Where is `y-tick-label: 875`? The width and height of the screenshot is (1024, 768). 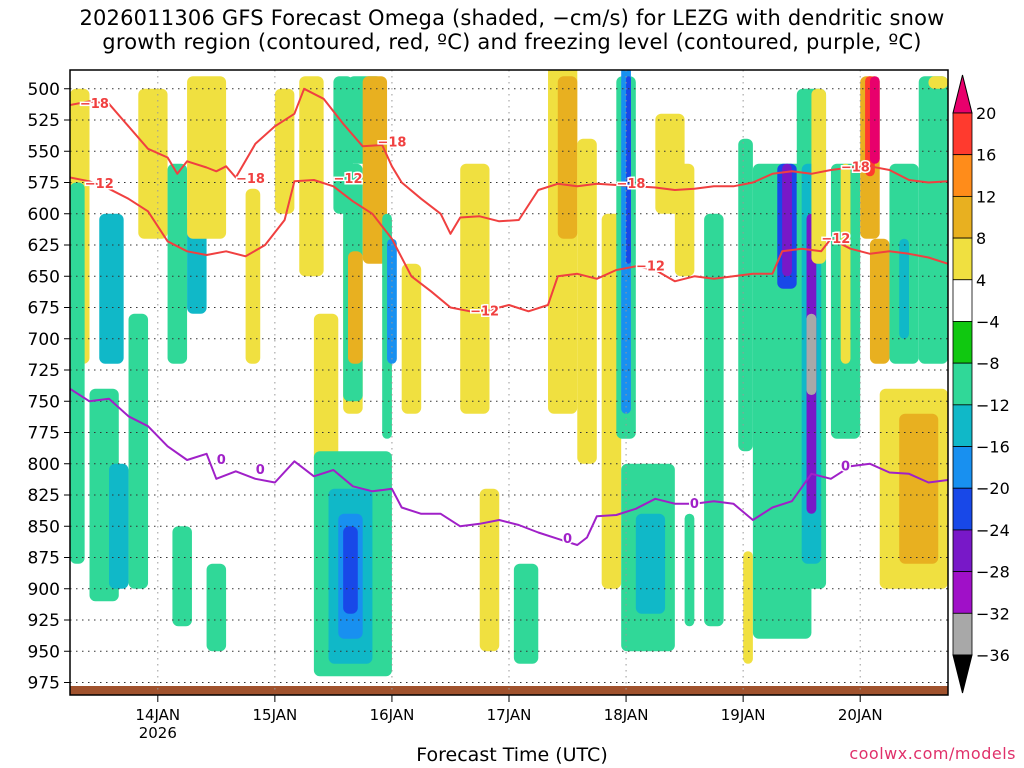 y-tick-label: 875 is located at coordinates (44, 559).